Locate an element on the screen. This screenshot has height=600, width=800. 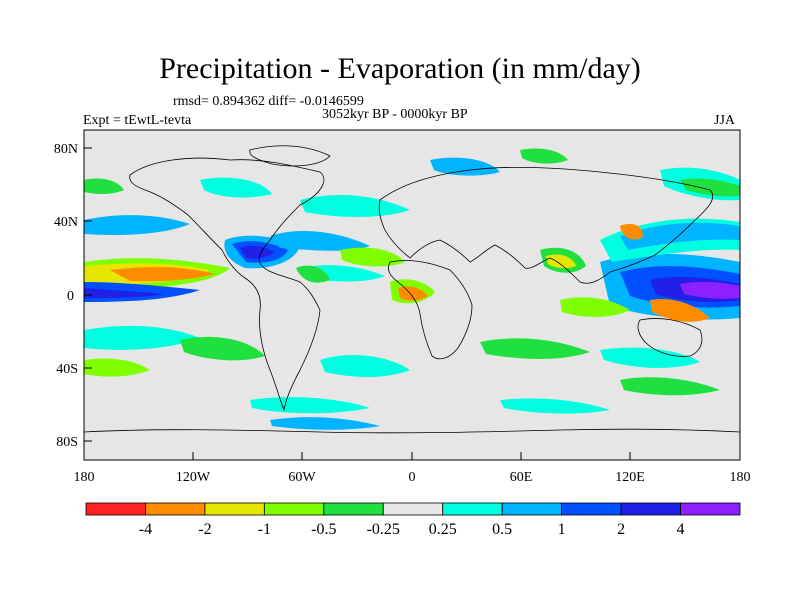
x-axis: 180 120W 60W 0 60E 120E 180 is located at coordinates (412, 468).